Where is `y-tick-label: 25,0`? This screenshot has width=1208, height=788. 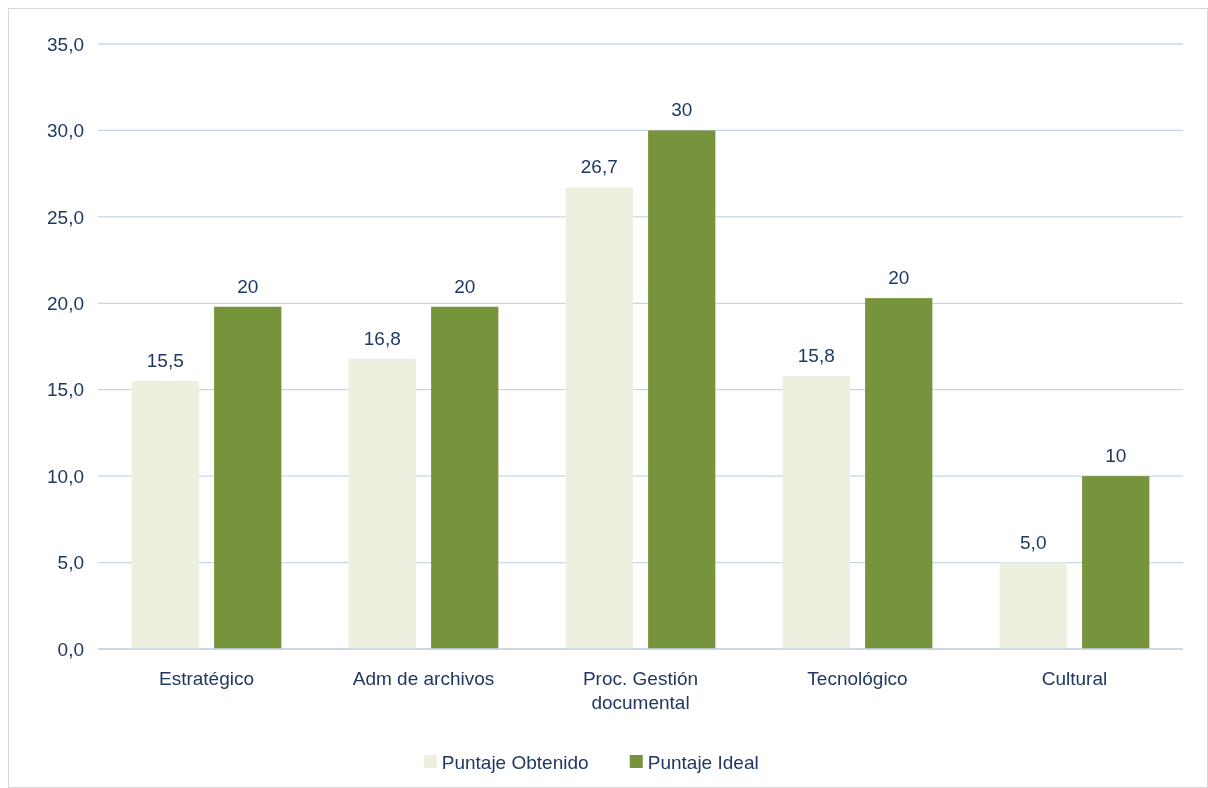 y-tick-label: 25,0 is located at coordinates (65, 217).